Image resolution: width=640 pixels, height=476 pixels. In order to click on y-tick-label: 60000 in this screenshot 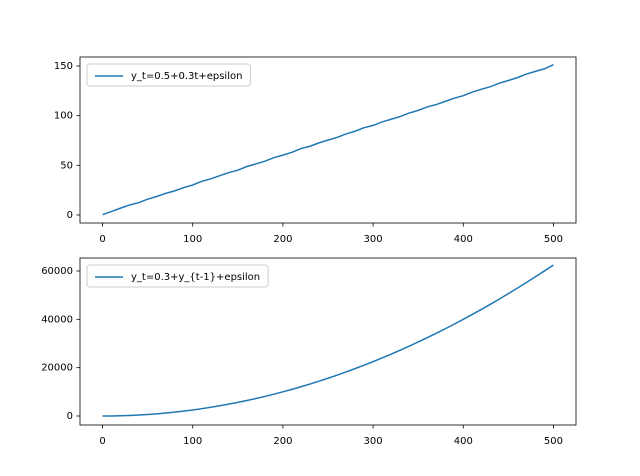, I will do `click(57, 271)`.